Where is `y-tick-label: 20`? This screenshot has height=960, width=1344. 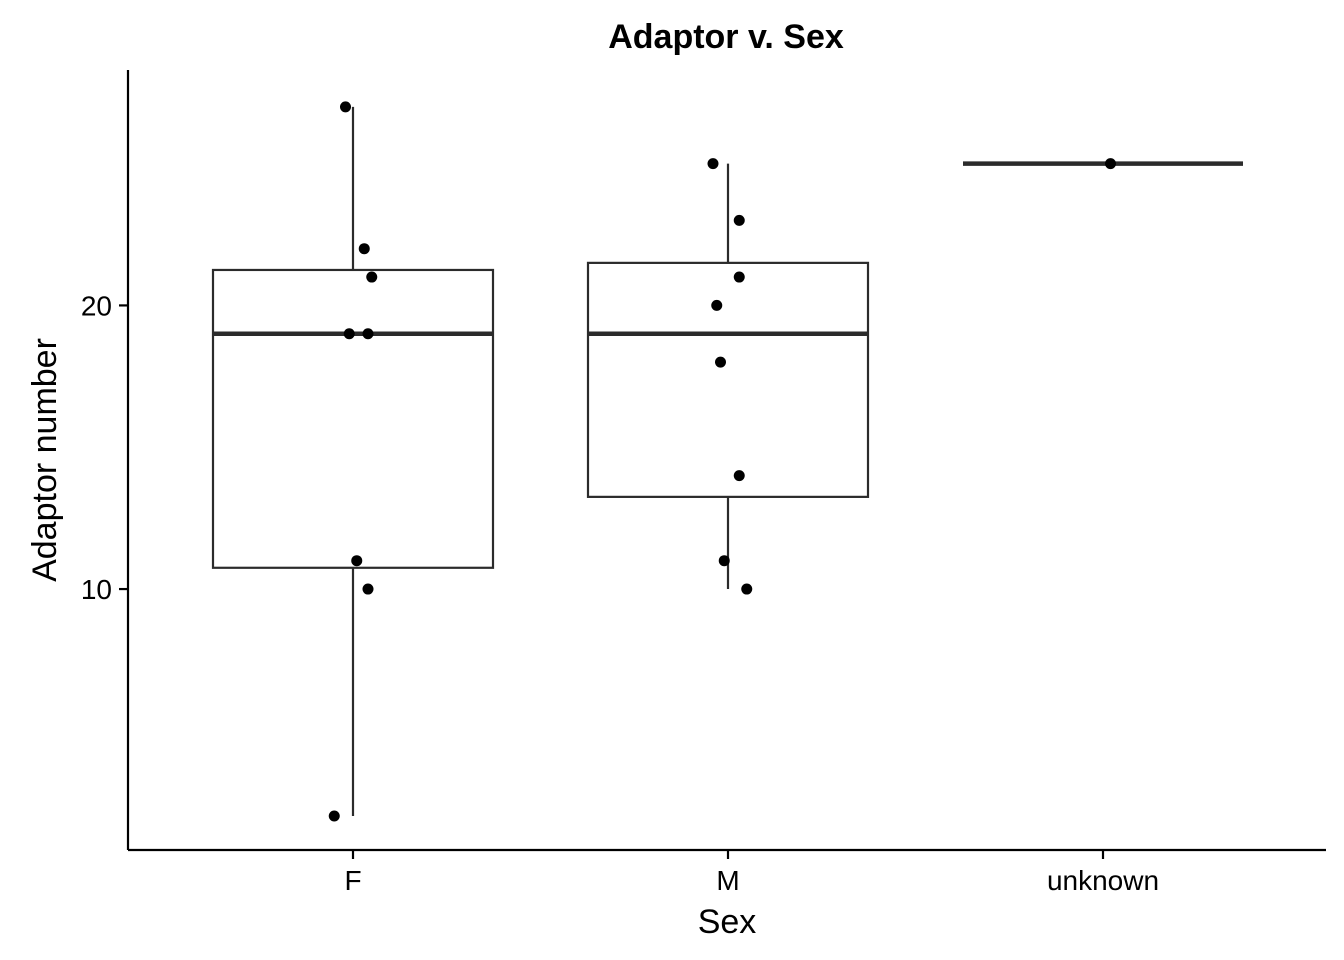
y-tick-label: 20 is located at coordinates (96, 305).